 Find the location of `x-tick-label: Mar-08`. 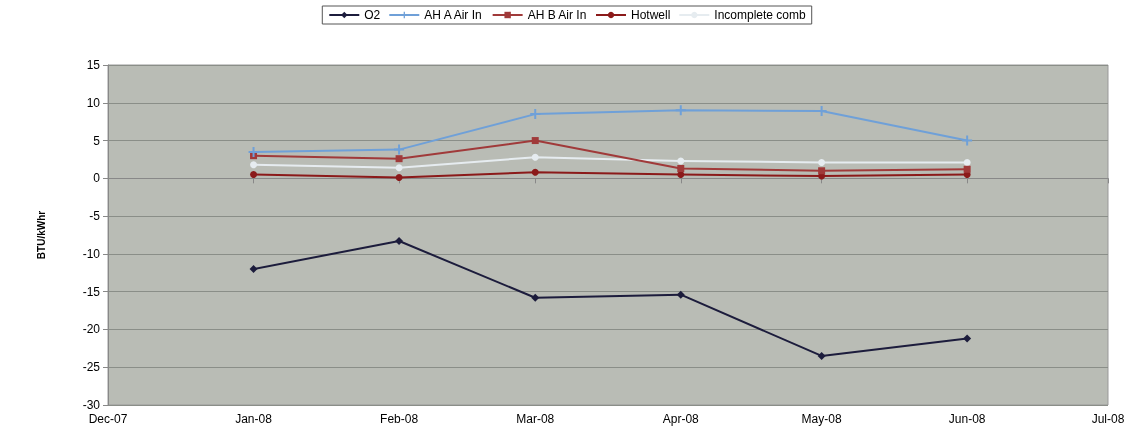

x-tick-label: Mar-08 is located at coordinates (535, 419).